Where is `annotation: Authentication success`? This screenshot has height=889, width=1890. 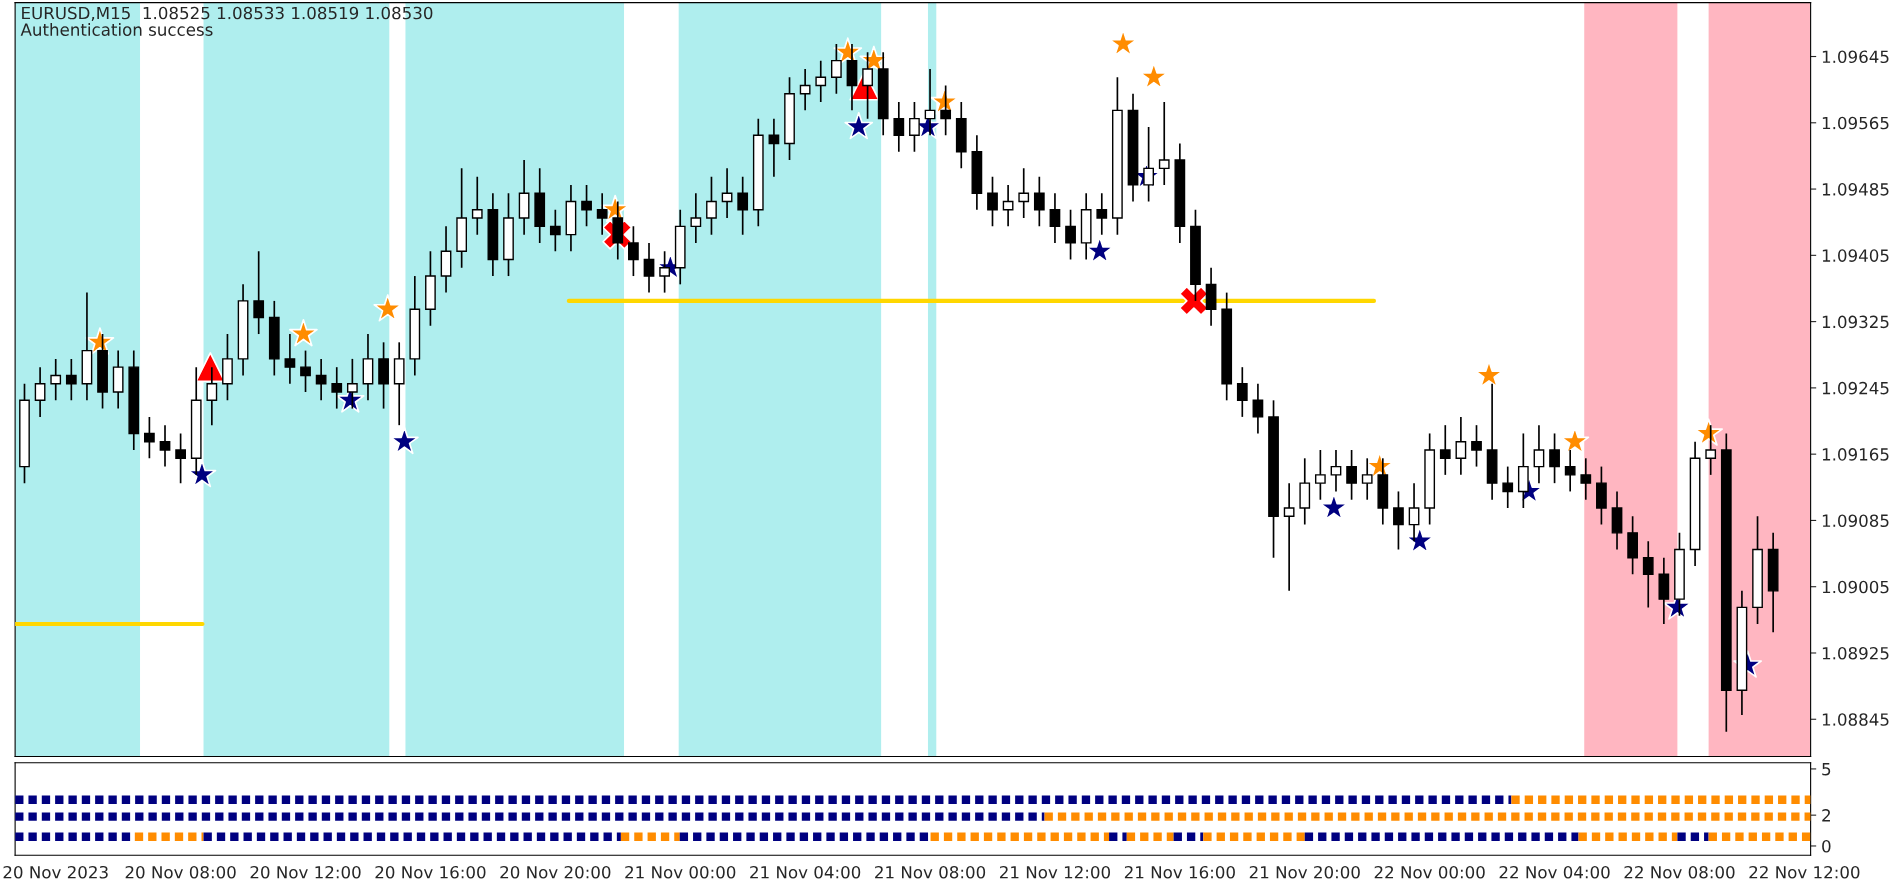 annotation: Authentication success is located at coordinates (116, 29).